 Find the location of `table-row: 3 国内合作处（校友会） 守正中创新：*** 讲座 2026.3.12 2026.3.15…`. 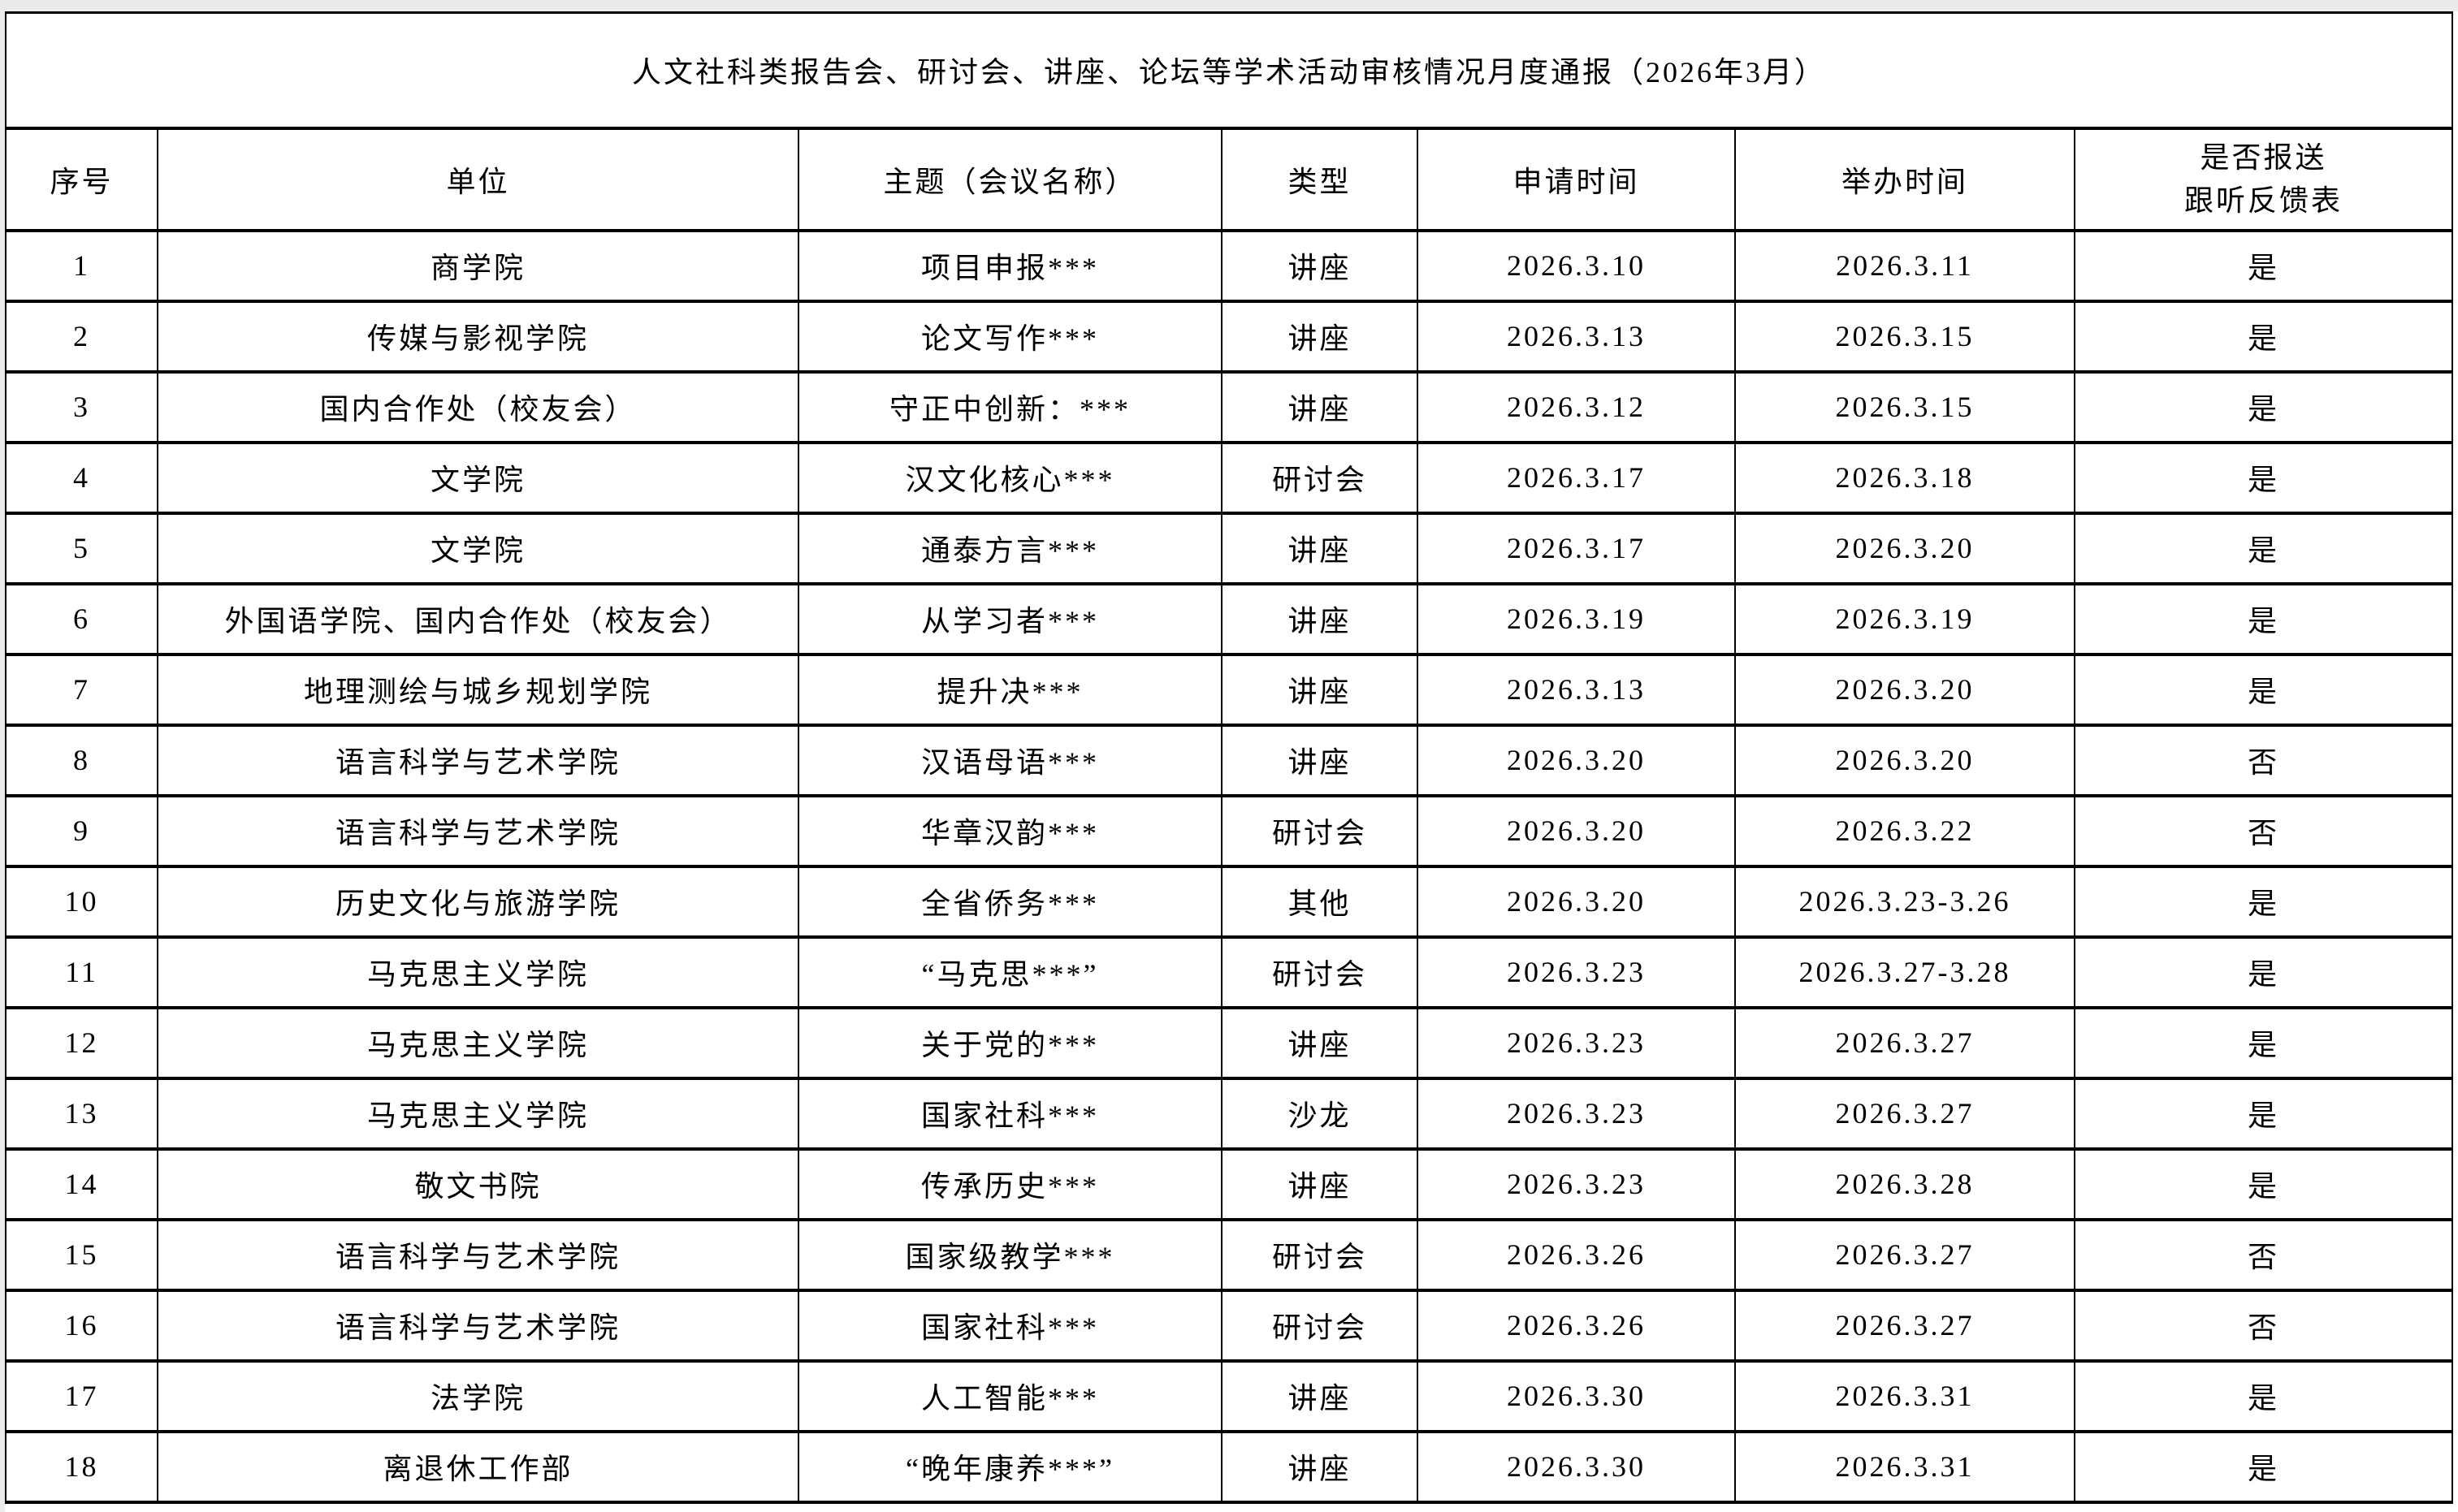

table-row: 3 国内合作处（校友会） 守正中创新：*** 讲座 2026.3.12 2026.3.15… is located at coordinates (1229, 406).